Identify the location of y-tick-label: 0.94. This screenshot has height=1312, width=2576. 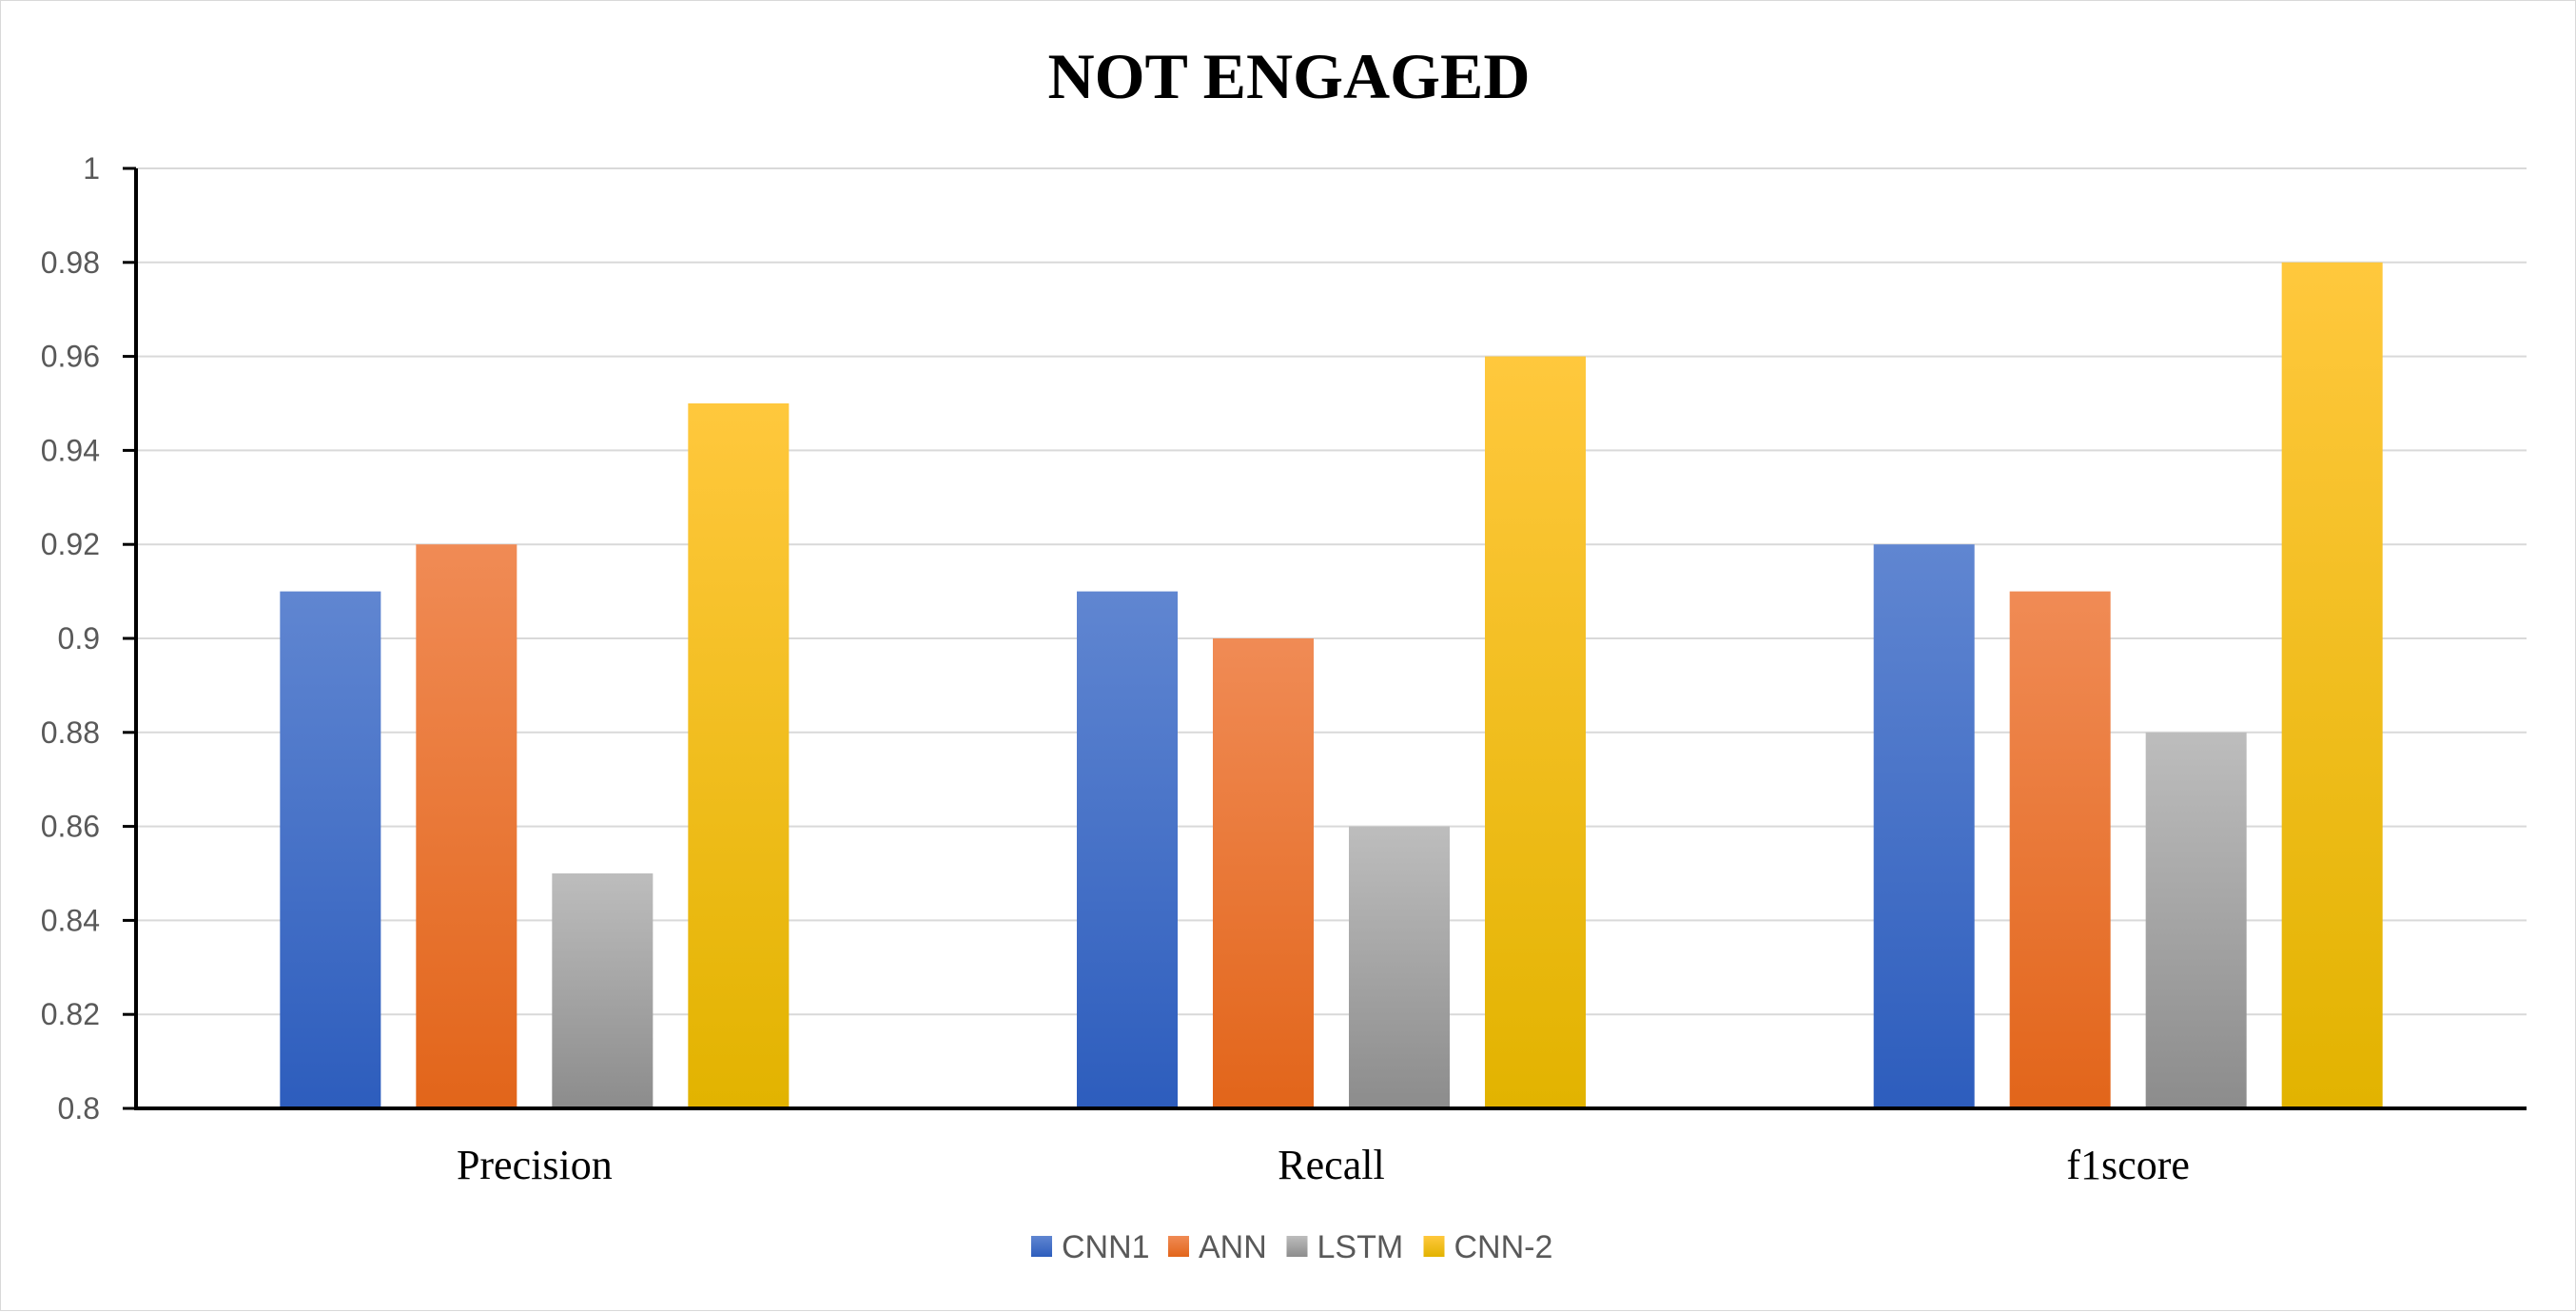
(71, 450).